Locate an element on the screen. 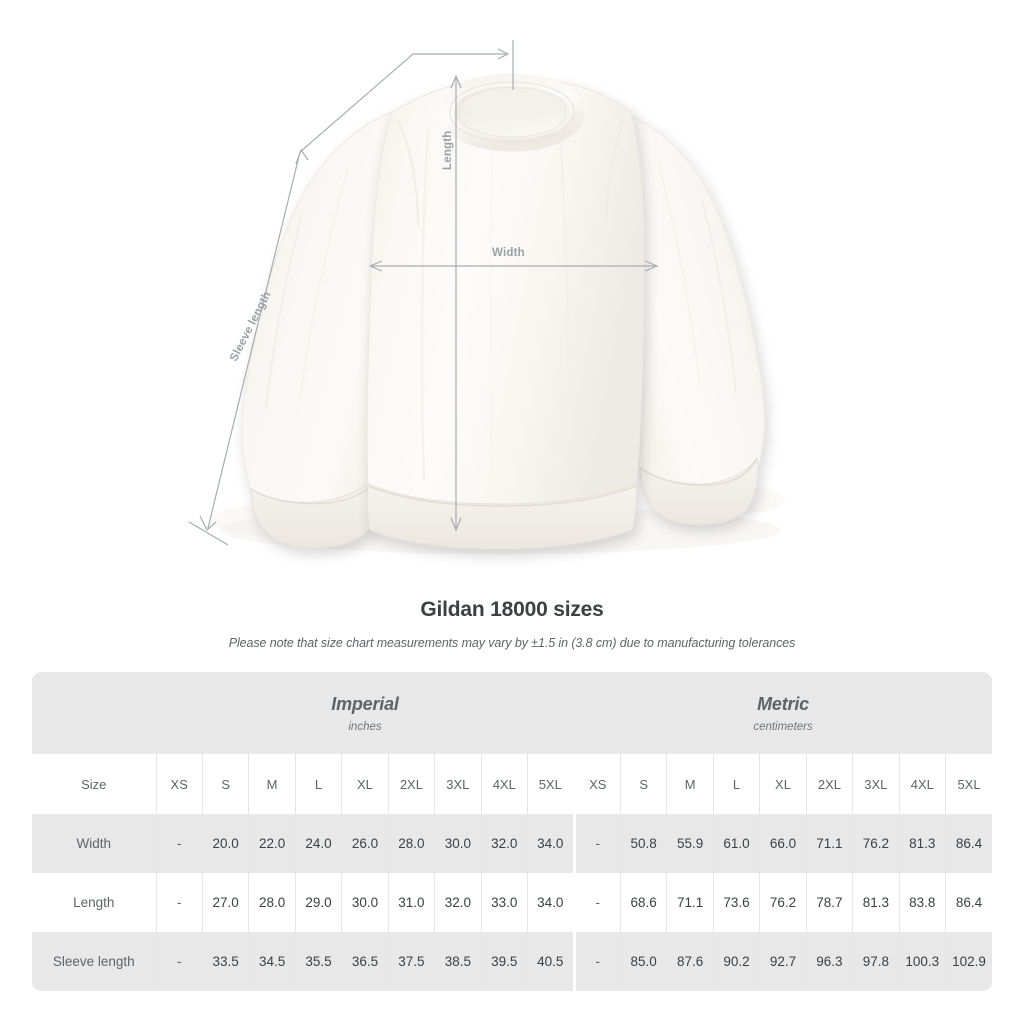  measurement-row-label: Width is located at coordinates (94, 843).